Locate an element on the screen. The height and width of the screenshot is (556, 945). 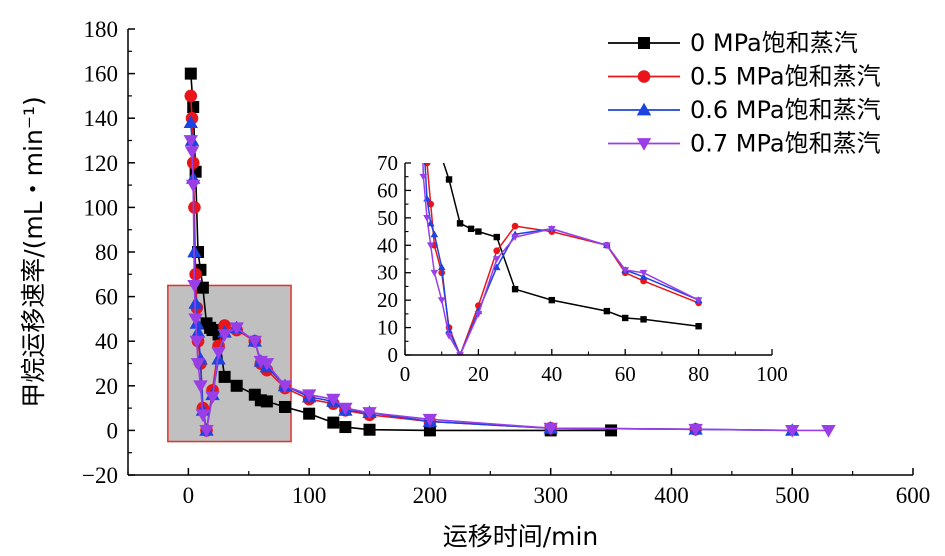
x-tick-label: 600 is located at coordinates (913, 495).